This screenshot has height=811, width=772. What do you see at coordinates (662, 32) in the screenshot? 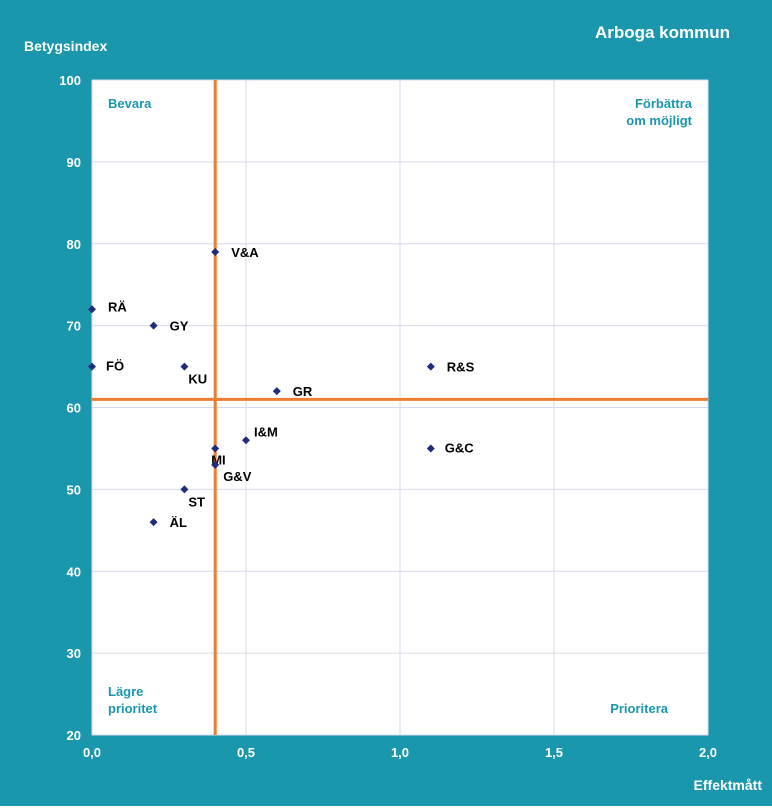
I see `chart-title: Arboga kommun` at bounding box center [662, 32].